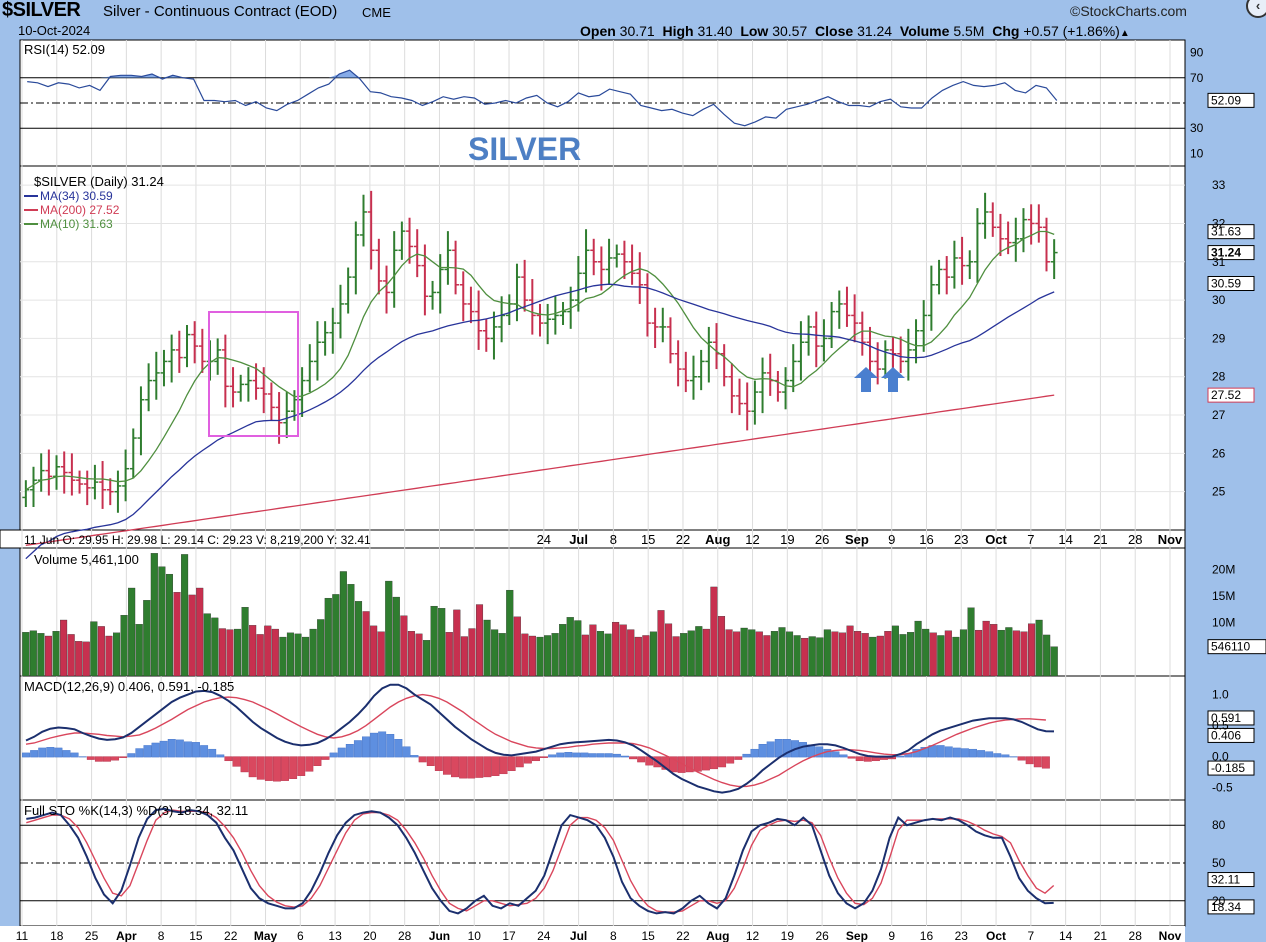 Image resolution: width=1266 pixels, height=942 pixels. I want to click on x-tick-label: 28, so click(405, 935).